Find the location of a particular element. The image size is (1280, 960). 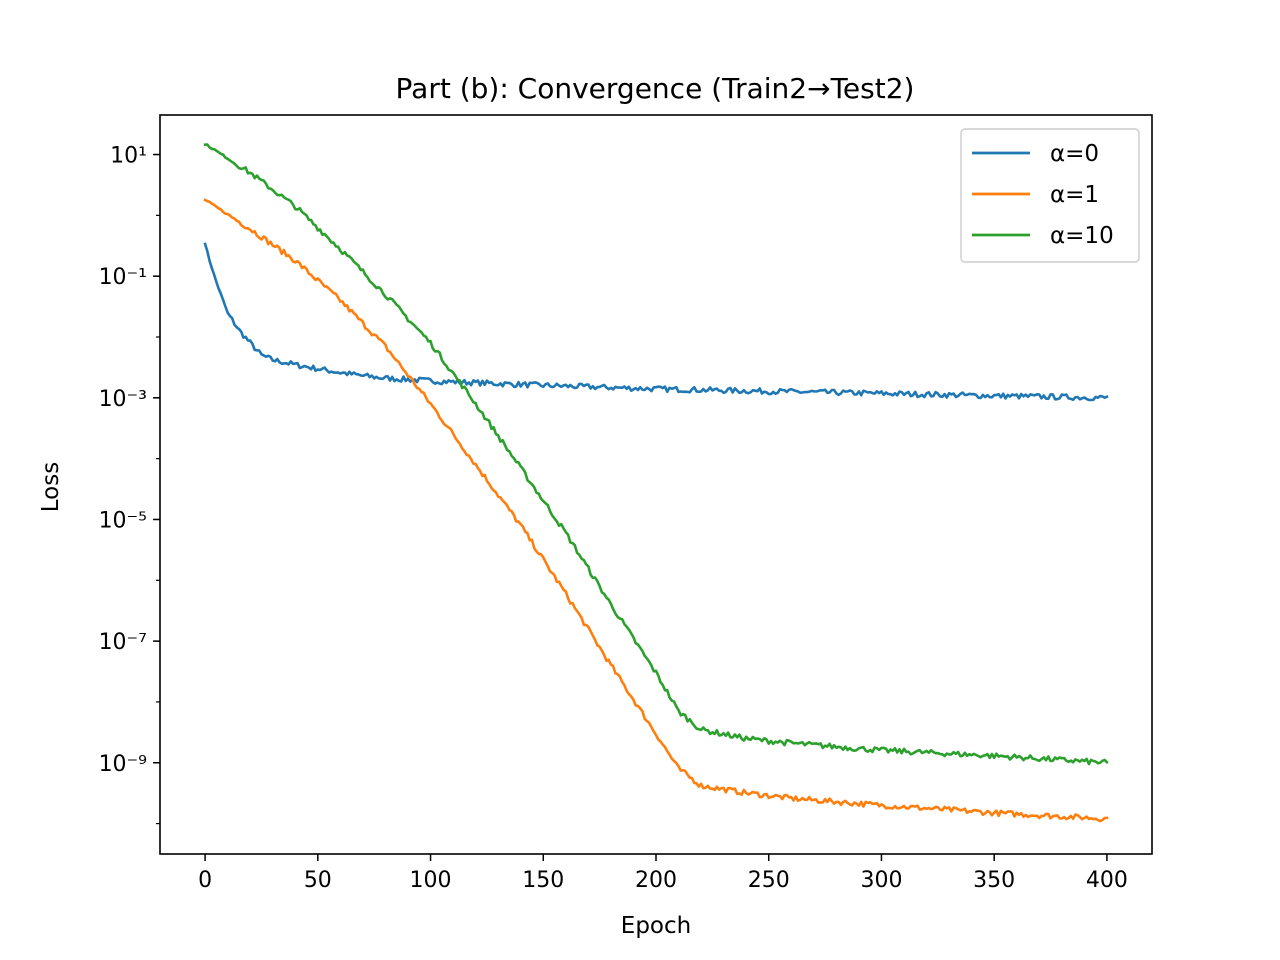

legend-label-0: α=0 is located at coordinates (1074, 154).